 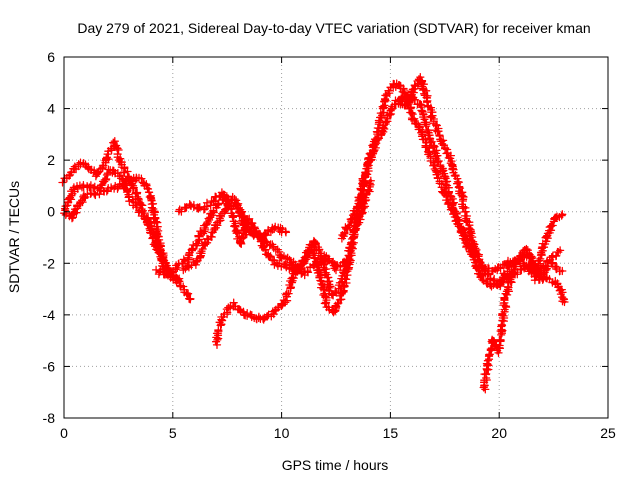 I want to click on y-tick-label: 2, so click(x=51, y=160).